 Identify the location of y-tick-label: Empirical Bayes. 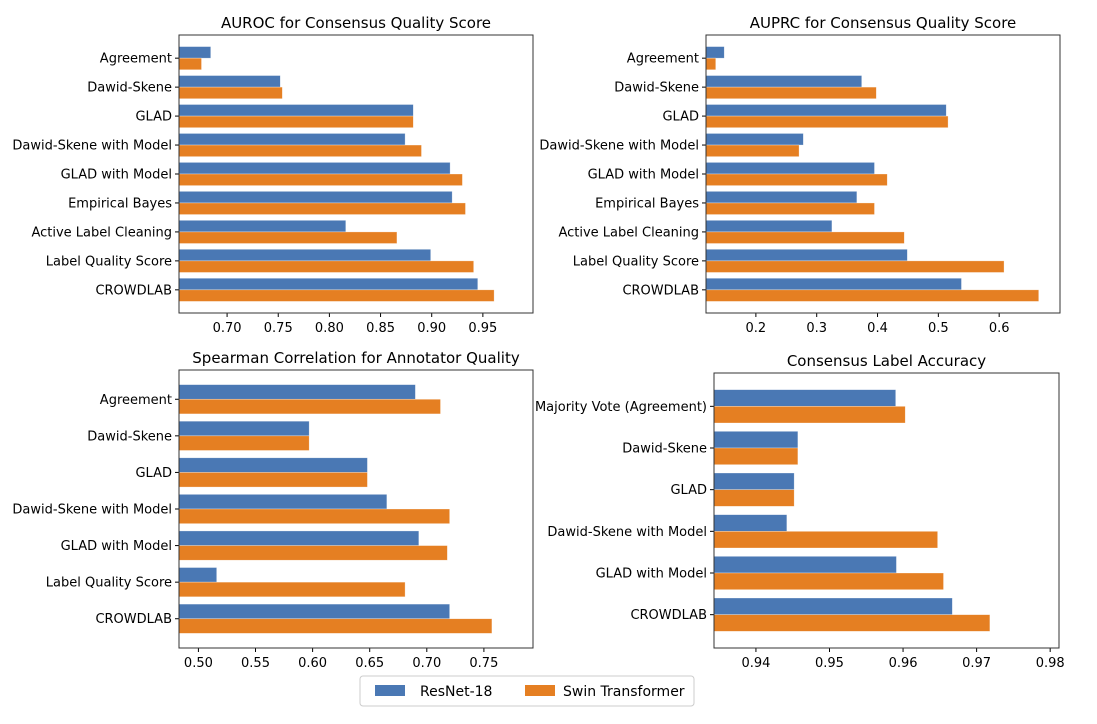
(647, 203).